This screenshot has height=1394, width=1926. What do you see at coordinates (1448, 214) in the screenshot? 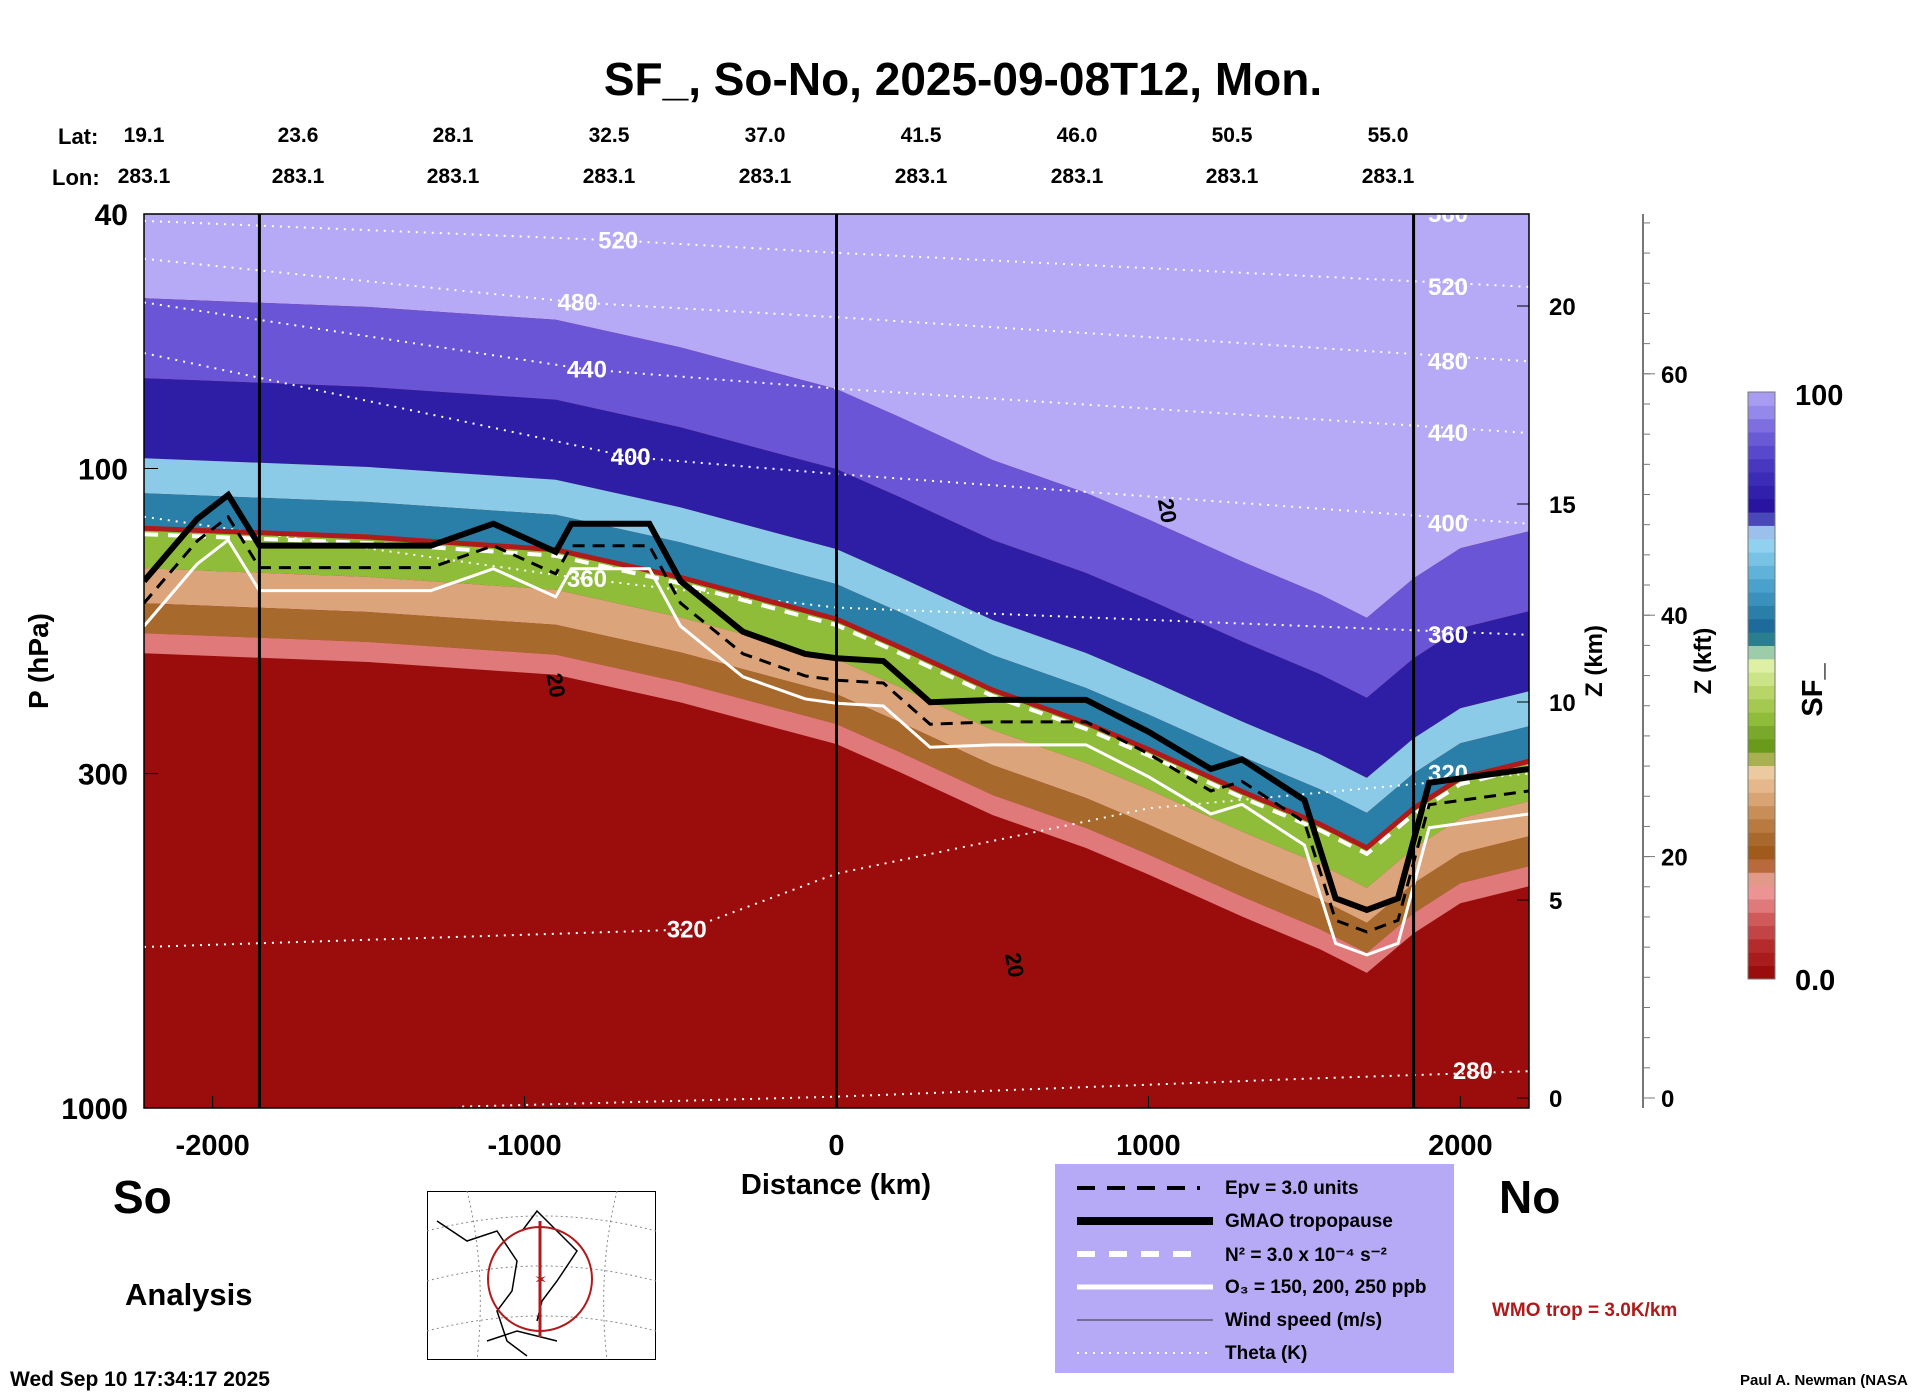
I see `theta-label-right: 560` at bounding box center [1448, 214].